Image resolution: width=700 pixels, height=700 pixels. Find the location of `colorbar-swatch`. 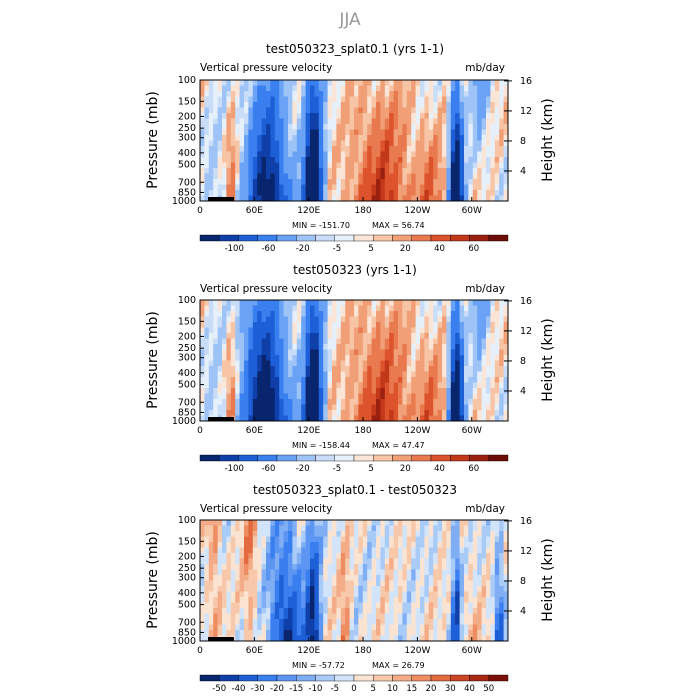

colorbar-swatch is located at coordinates (344, 458).